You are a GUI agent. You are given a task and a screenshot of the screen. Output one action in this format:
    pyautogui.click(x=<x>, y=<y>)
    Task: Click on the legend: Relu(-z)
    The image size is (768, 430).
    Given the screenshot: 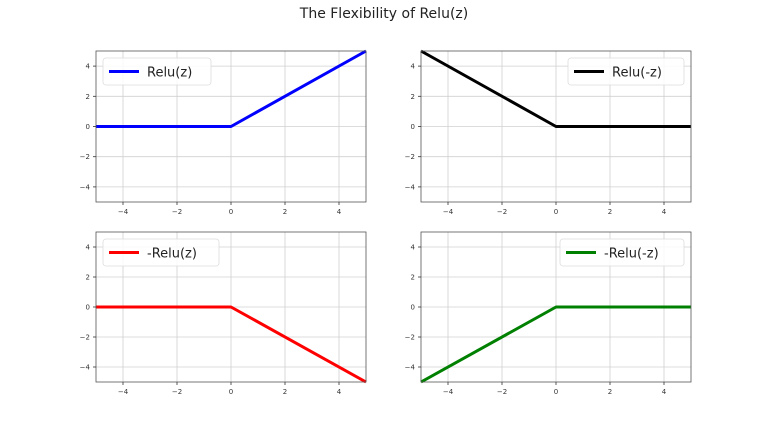 What is the action you would take?
    pyautogui.click(x=626, y=71)
    